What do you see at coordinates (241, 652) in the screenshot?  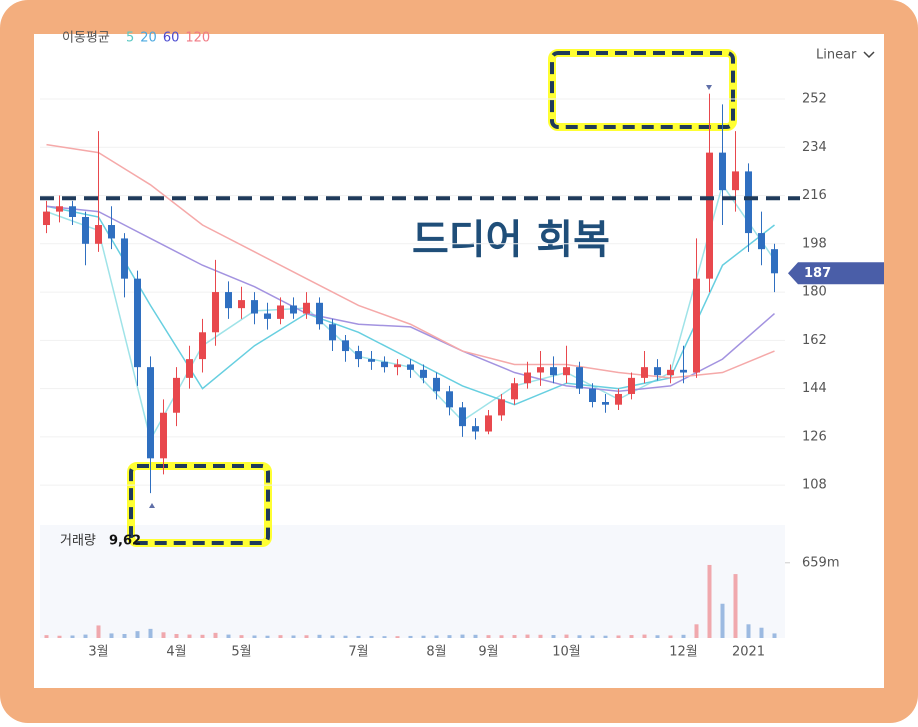 I see `x-tick-label: 5월` at bounding box center [241, 652].